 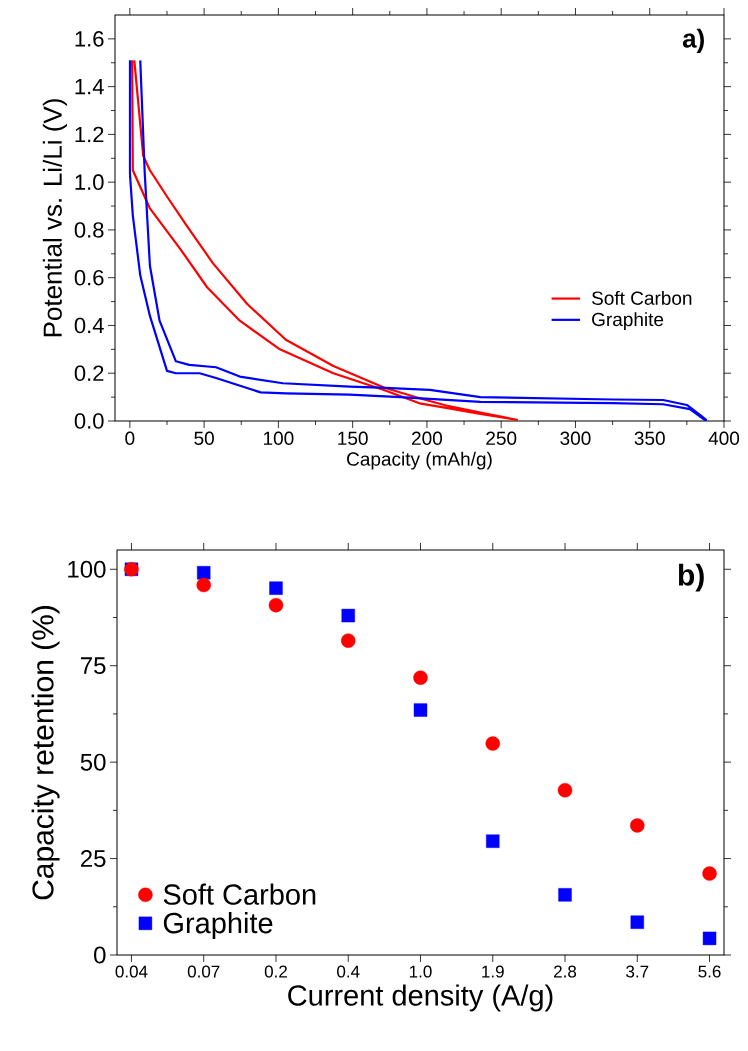 What do you see at coordinates (130, 438) in the screenshot?
I see `x-tick-label: 0` at bounding box center [130, 438].